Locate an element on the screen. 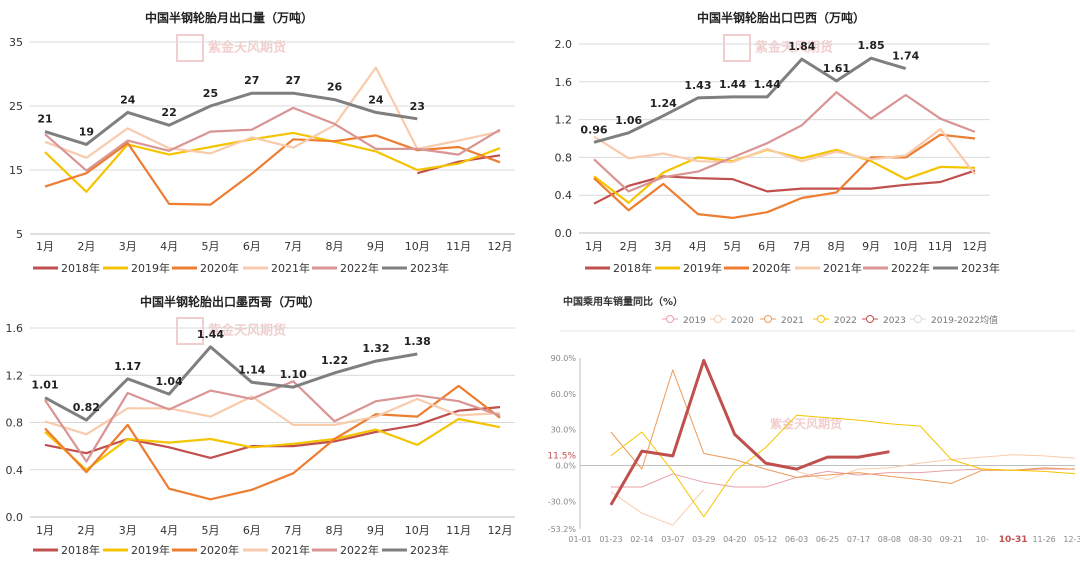  y-tick-label: -53.2% is located at coordinates (562, 529).